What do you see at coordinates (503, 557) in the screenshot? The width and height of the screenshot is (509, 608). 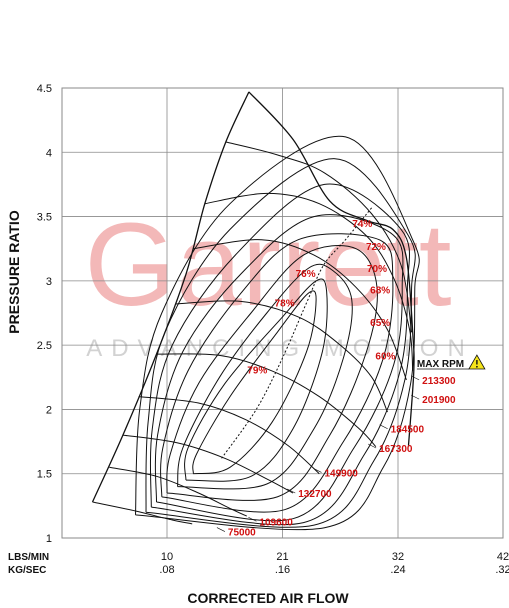 I see `x-tick-label-lbs-3: 42` at bounding box center [503, 557].